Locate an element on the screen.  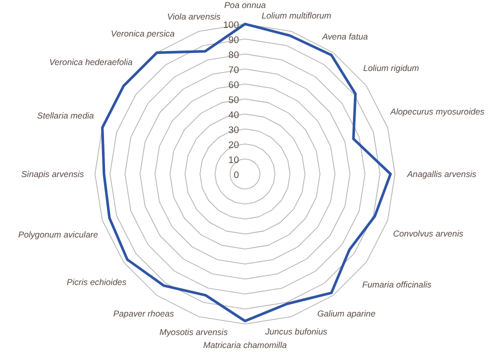
spoke-label: Convolvus arvenis is located at coordinates (428, 233).